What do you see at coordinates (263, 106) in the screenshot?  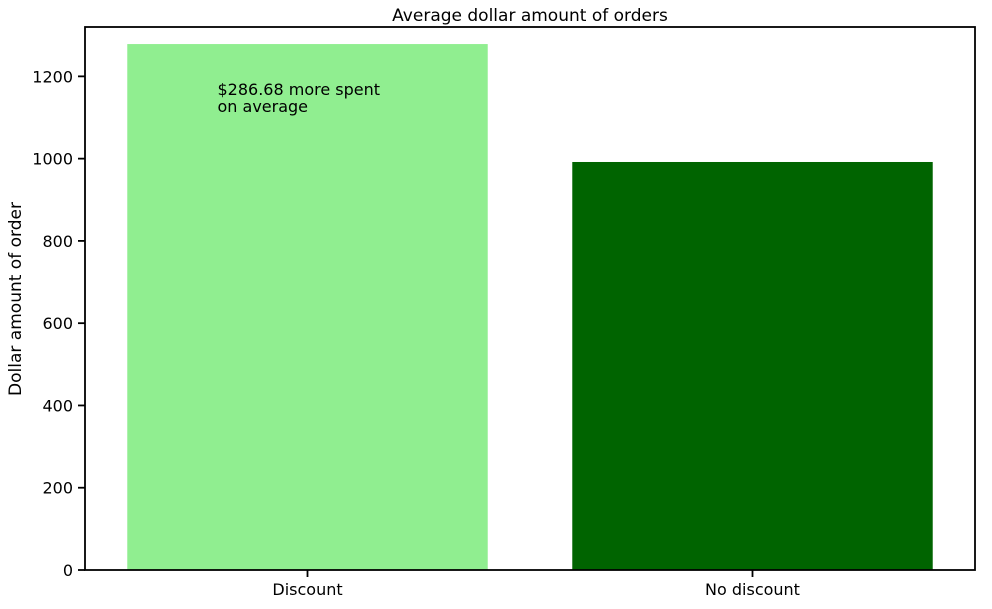 I see `annotation-text-line: on average` at bounding box center [263, 106].